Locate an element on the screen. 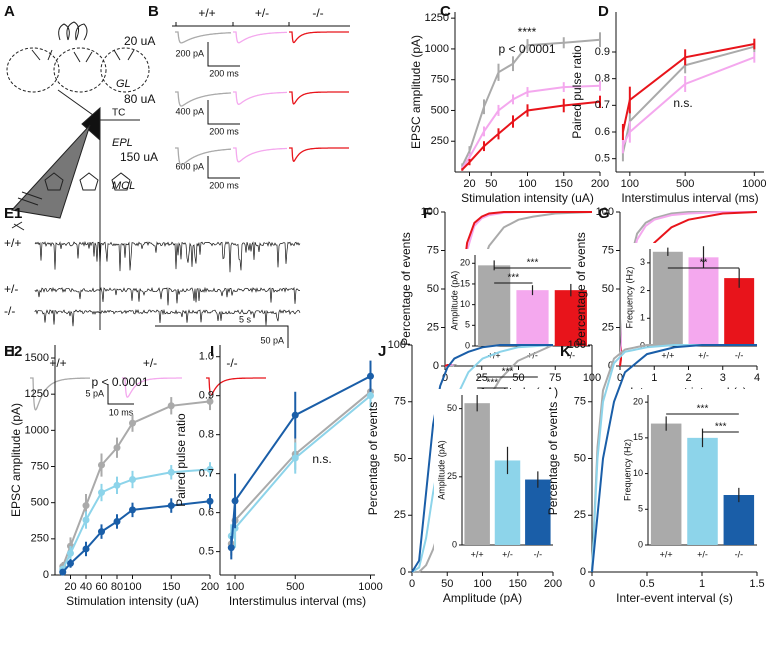 This screenshot has height=659, width=781. y-tick-label: 1.0 is located at coordinates (206, 357).